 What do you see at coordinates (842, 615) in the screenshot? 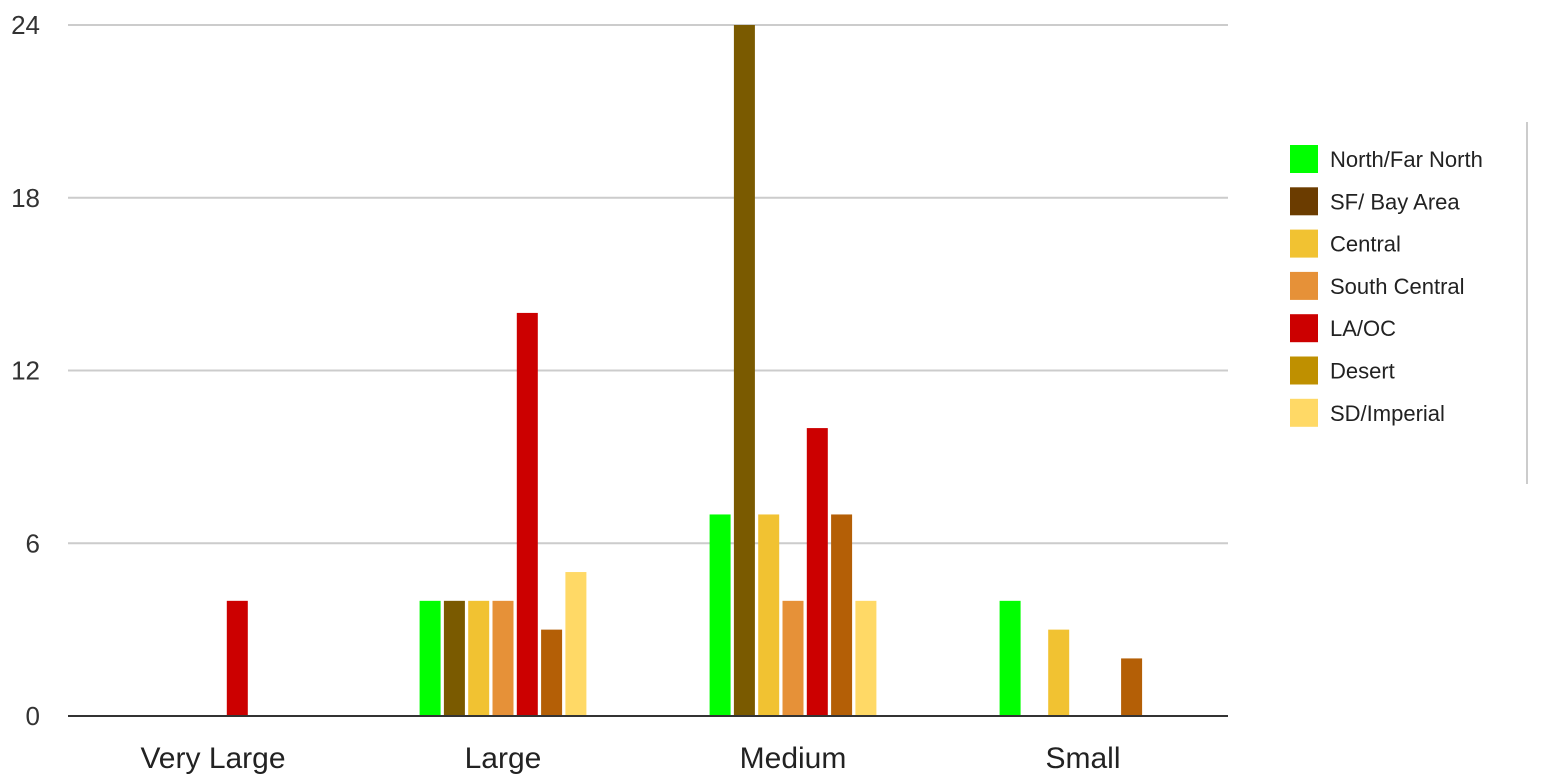
I see `bar-desert-medium` at bounding box center [842, 615].